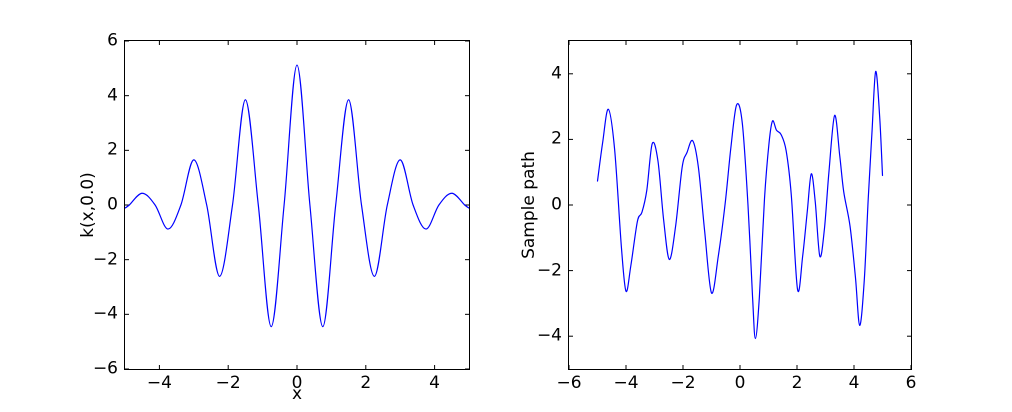  I want to click on right-plot-y-axis-label: Sample path, so click(529, 205).